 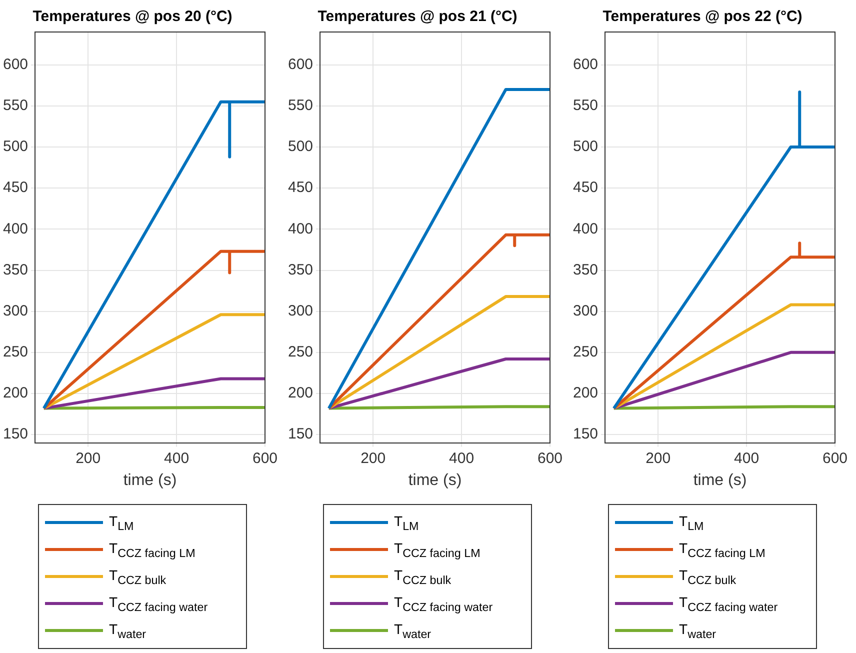 What do you see at coordinates (702, 17) in the screenshot?
I see `chart-title: Temperatures @ pos 22 (°C)` at bounding box center [702, 17].